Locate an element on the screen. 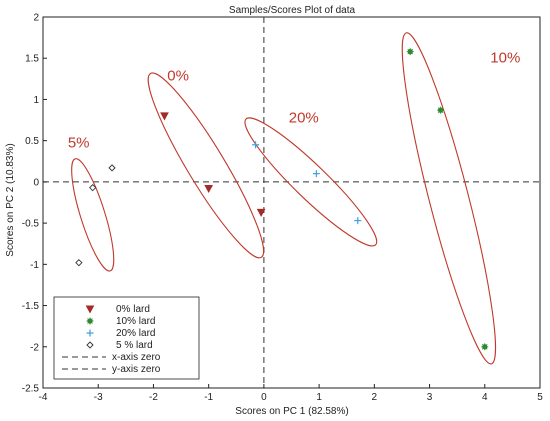  x-tick-label: -2 is located at coordinates (153, 397).